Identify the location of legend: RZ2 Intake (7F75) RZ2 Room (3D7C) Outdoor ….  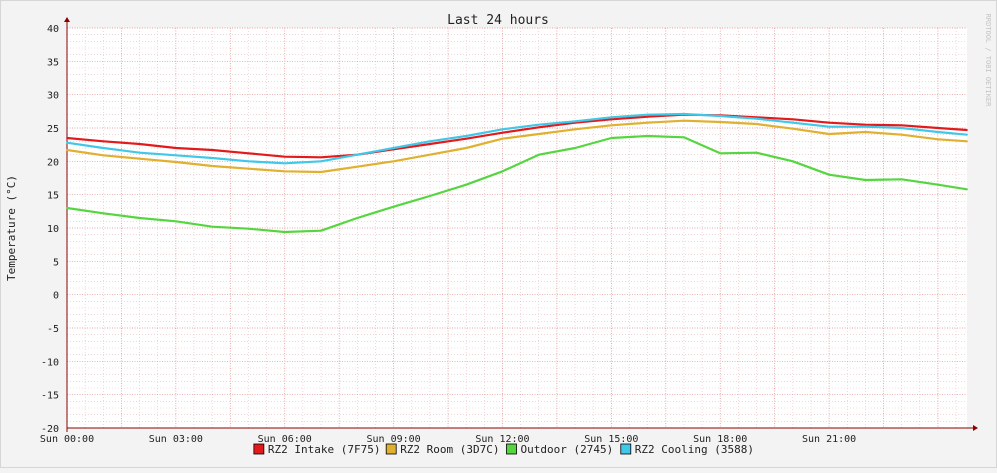
(503, 449).